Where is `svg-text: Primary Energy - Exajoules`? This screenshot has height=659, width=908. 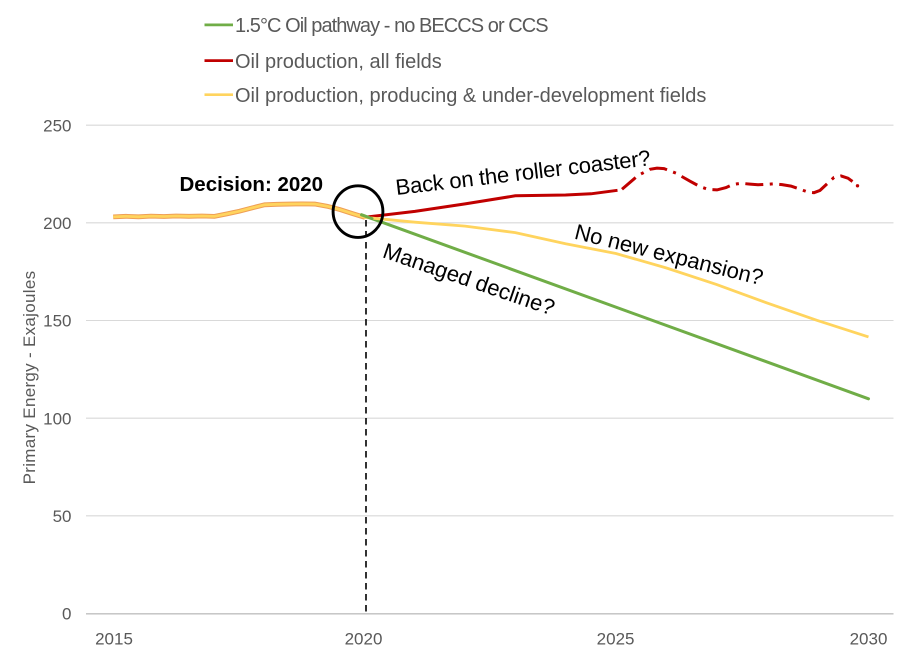
svg-text: Primary Energy - Exajoules is located at coordinates (29, 378).